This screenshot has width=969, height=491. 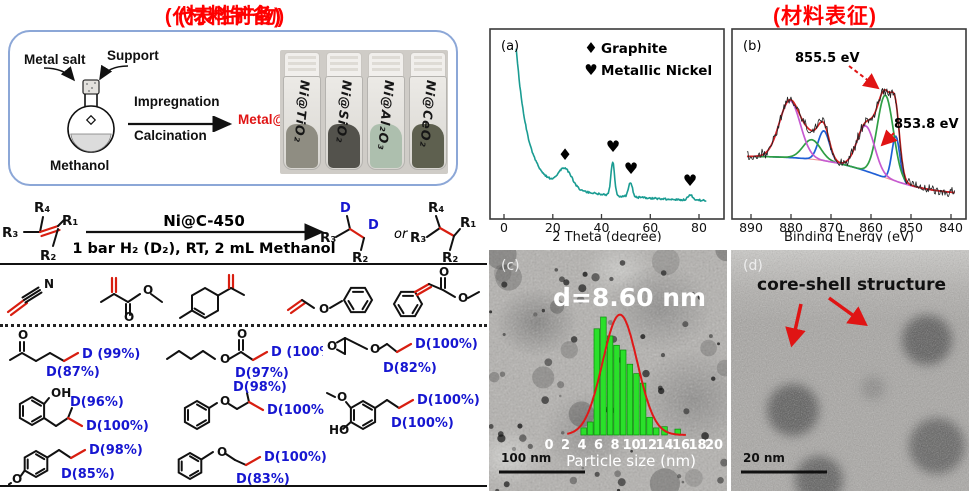 I want to click on molecule-product-7: O D(98%) D(85%), so click(x=75, y=464).